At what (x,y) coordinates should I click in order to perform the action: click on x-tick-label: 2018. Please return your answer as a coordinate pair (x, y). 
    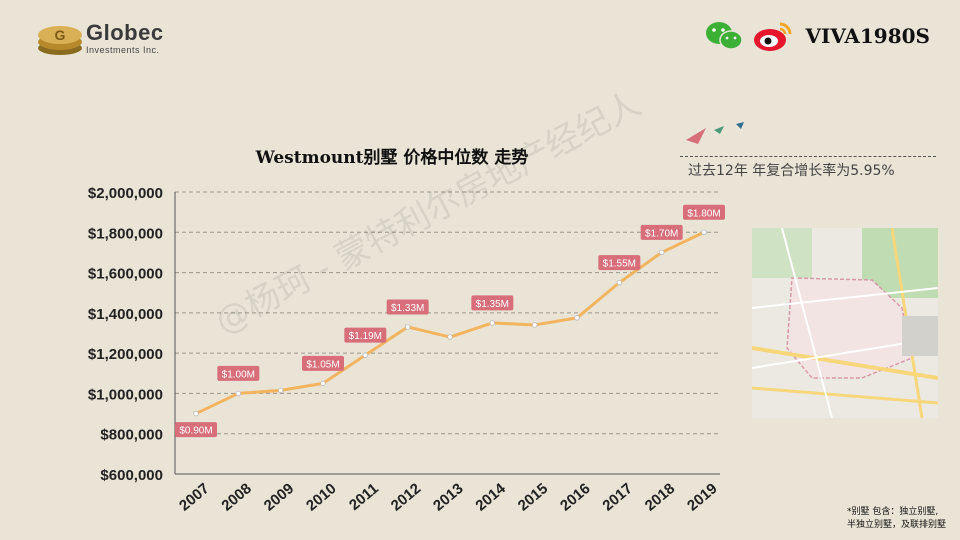
    Looking at the image, I should click on (660, 497).